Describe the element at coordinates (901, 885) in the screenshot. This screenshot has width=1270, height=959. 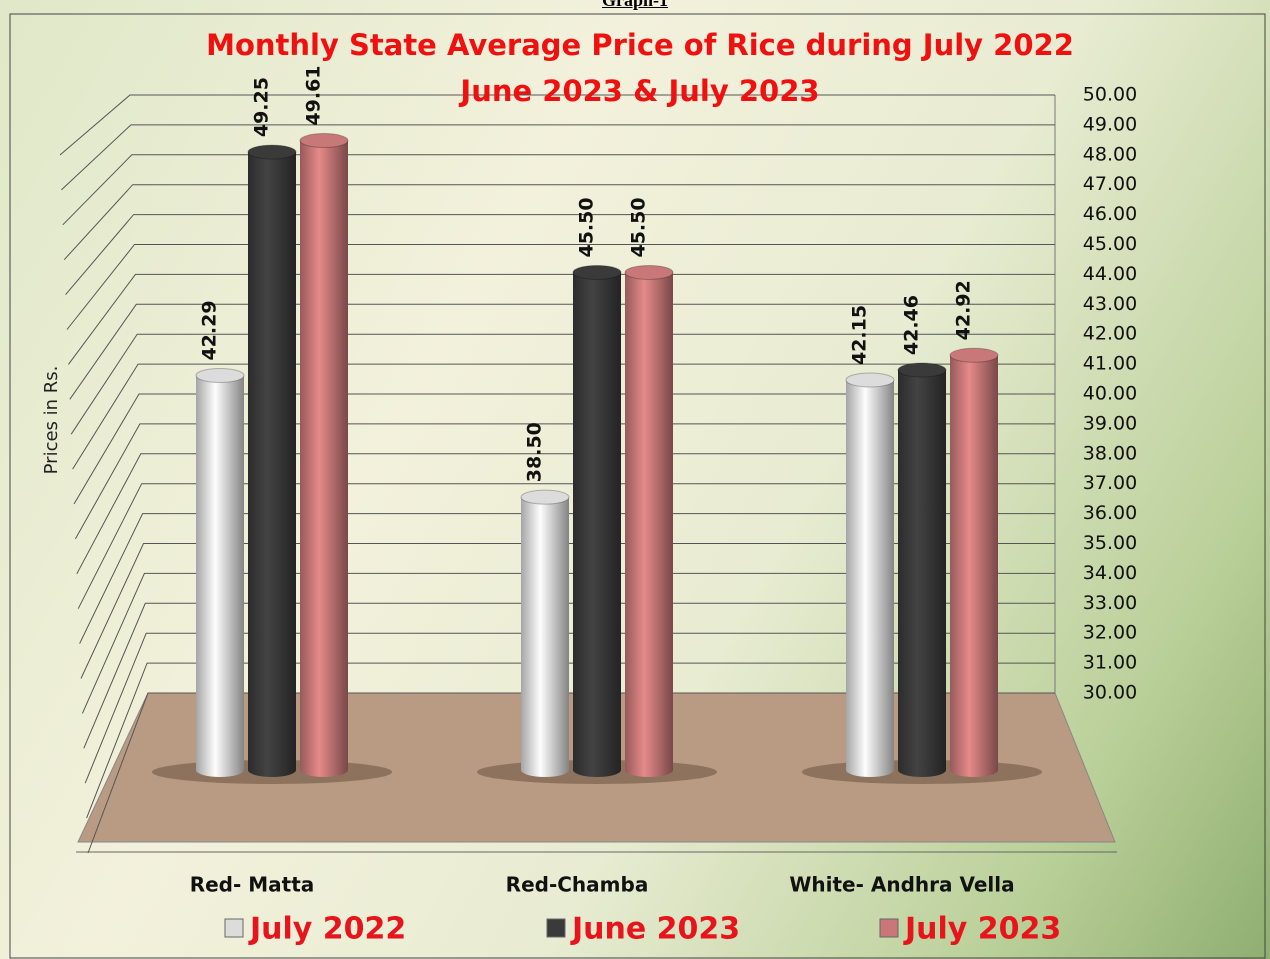
I see `x-tick-label: White- Andhra Vella` at that location.